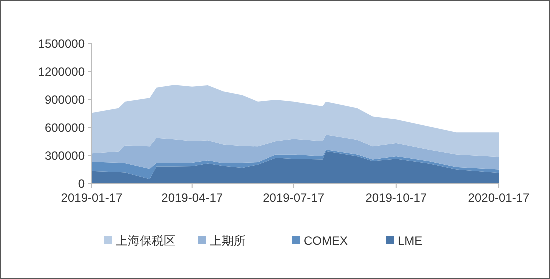 Image resolution: width=550 pixels, height=279 pixels. What do you see at coordinates (410, 241) in the screenshot?
I see `legend-label: LME` at bounding box center [410, 241].